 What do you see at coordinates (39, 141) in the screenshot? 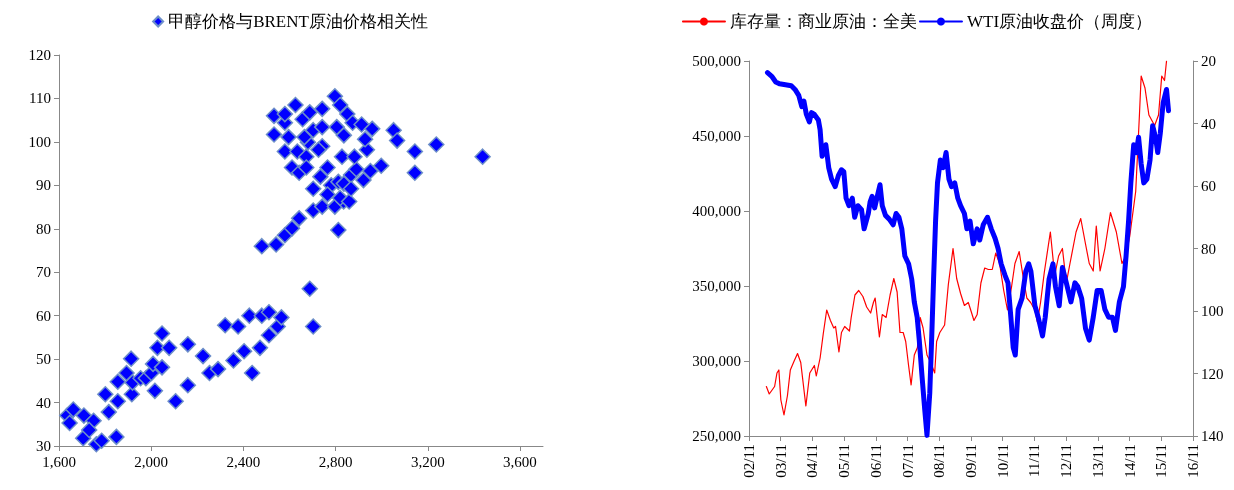
I see `y-tick-label: 100` at bounding box center [39, 141].